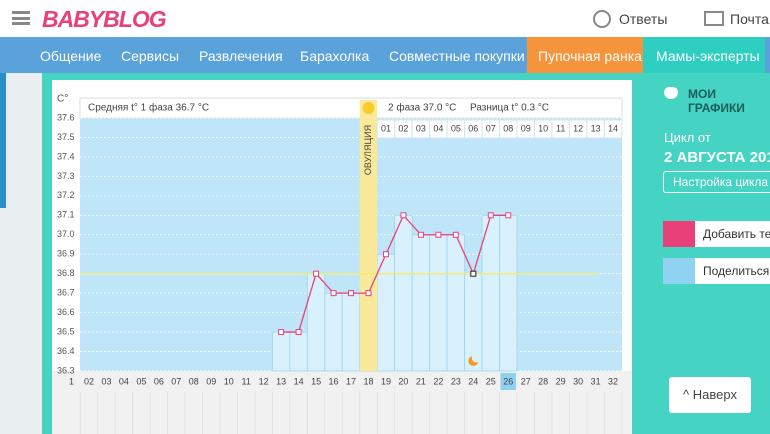 The image size is (770, 434). Describe the element at coordinates (543, 128) in the screenshot. I see `phase2-day: 10` at that location.